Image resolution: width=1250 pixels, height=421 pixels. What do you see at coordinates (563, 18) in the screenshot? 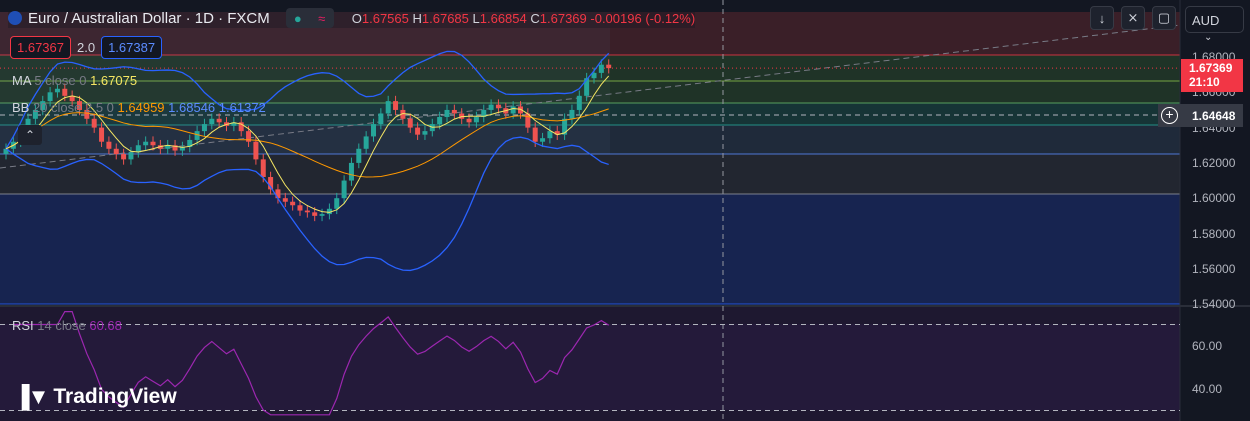
I see `close-value: 1.67369` at bounding box center [563, 18].